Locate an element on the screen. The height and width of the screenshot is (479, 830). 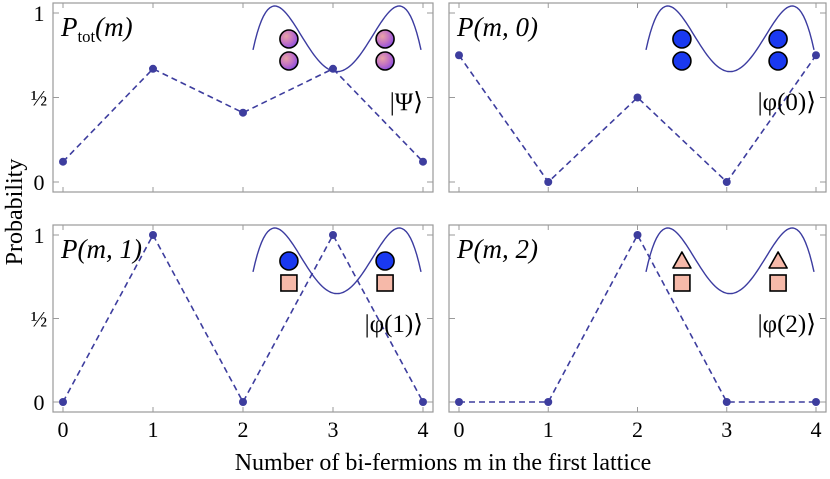
panel-title: P(m, 0) is located at coordinates (497, 27).